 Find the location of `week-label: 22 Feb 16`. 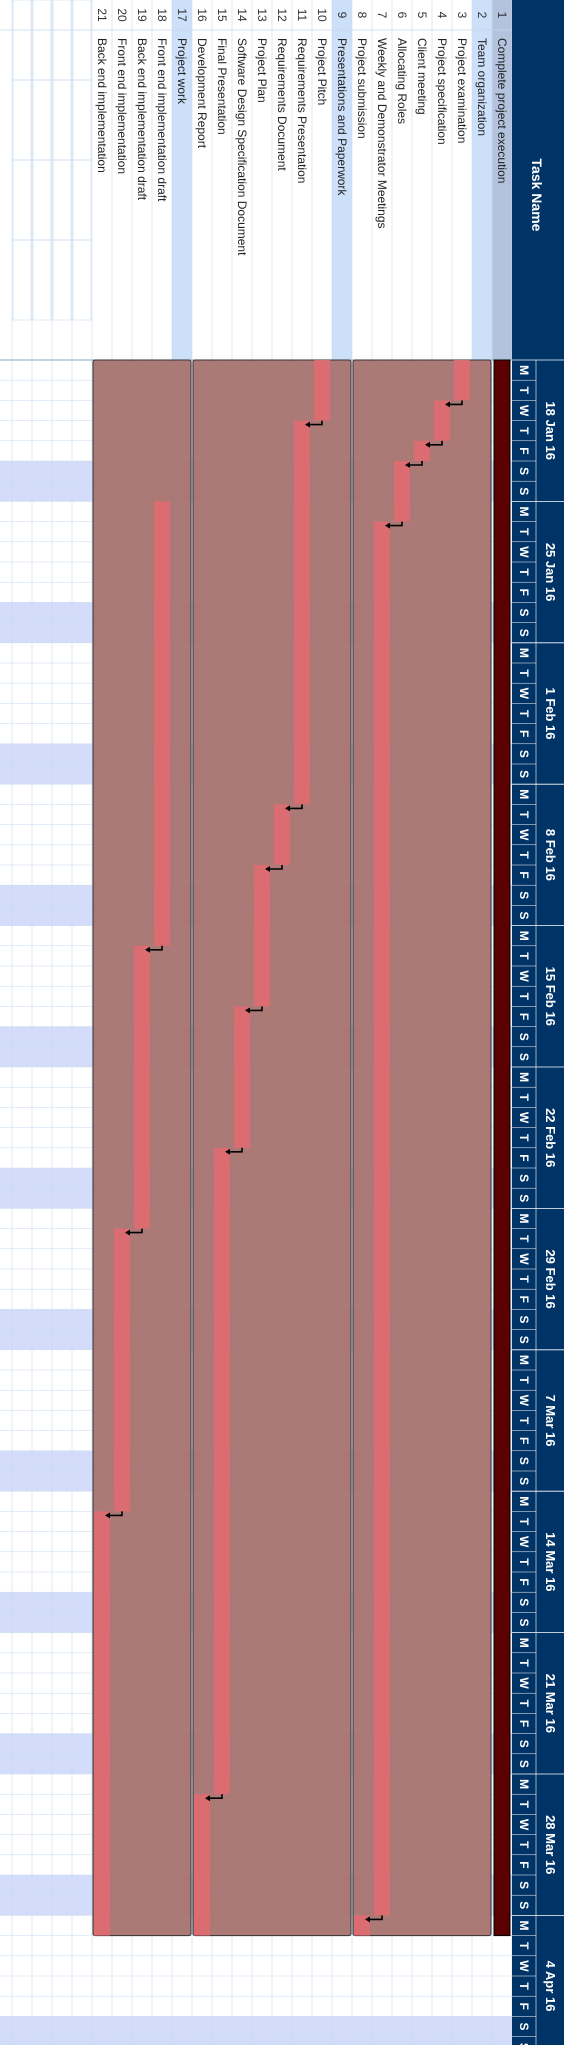

week-label: 22 Feb 16 is located at coordinates (550, 1137).